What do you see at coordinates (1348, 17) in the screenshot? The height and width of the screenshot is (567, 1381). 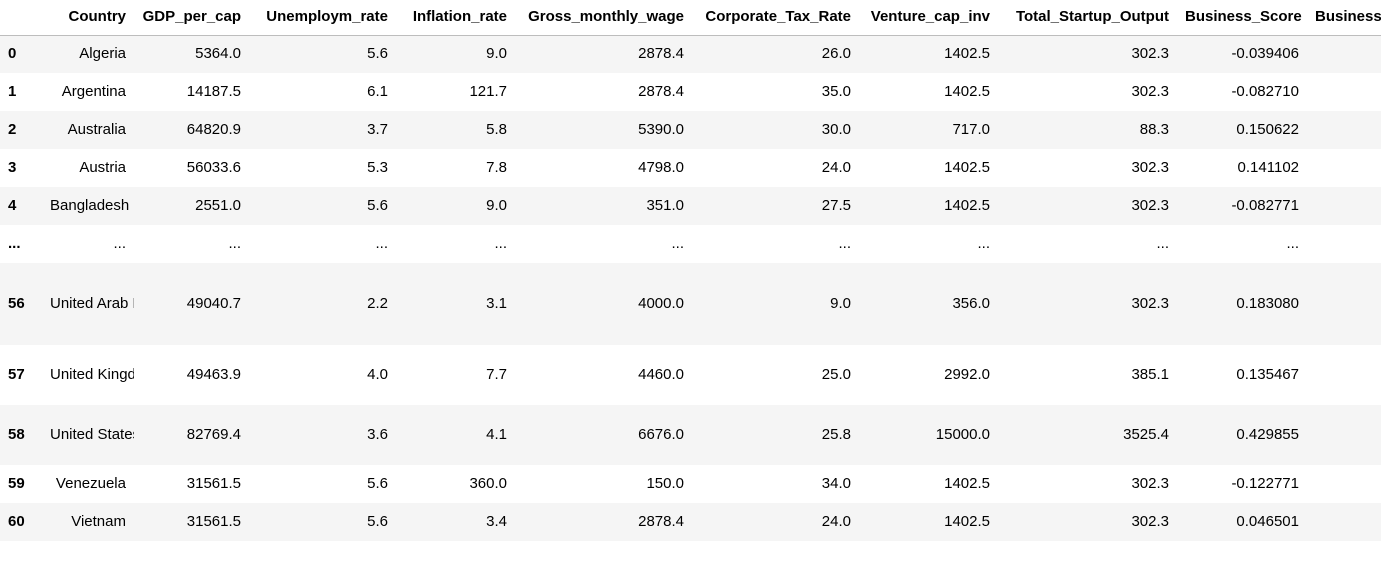 I see `column-header: Business` at bounding box center [1348, 17].